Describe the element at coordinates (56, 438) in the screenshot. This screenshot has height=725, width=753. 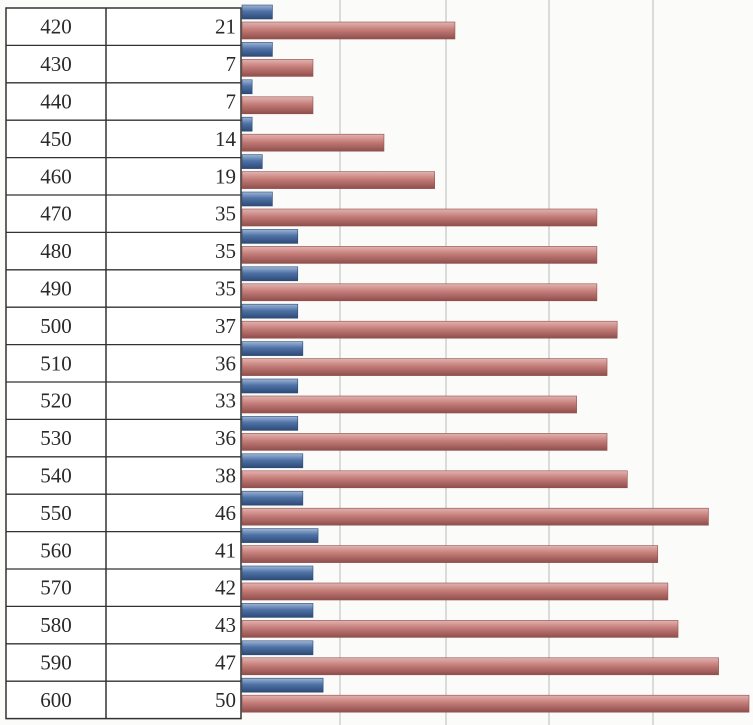
I see `category-label: 530` at that location.